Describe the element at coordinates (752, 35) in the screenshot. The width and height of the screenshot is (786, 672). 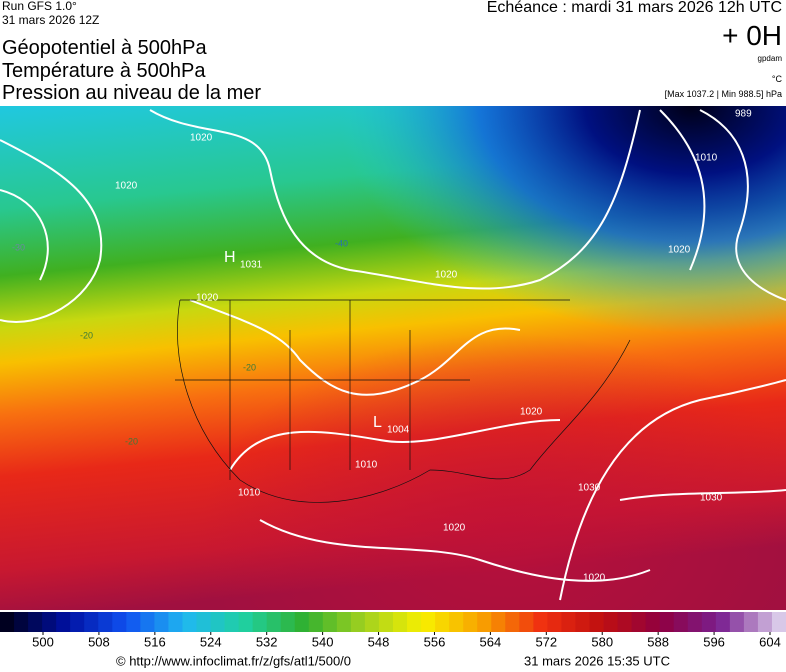
I see `offset: + 0H` at that location.